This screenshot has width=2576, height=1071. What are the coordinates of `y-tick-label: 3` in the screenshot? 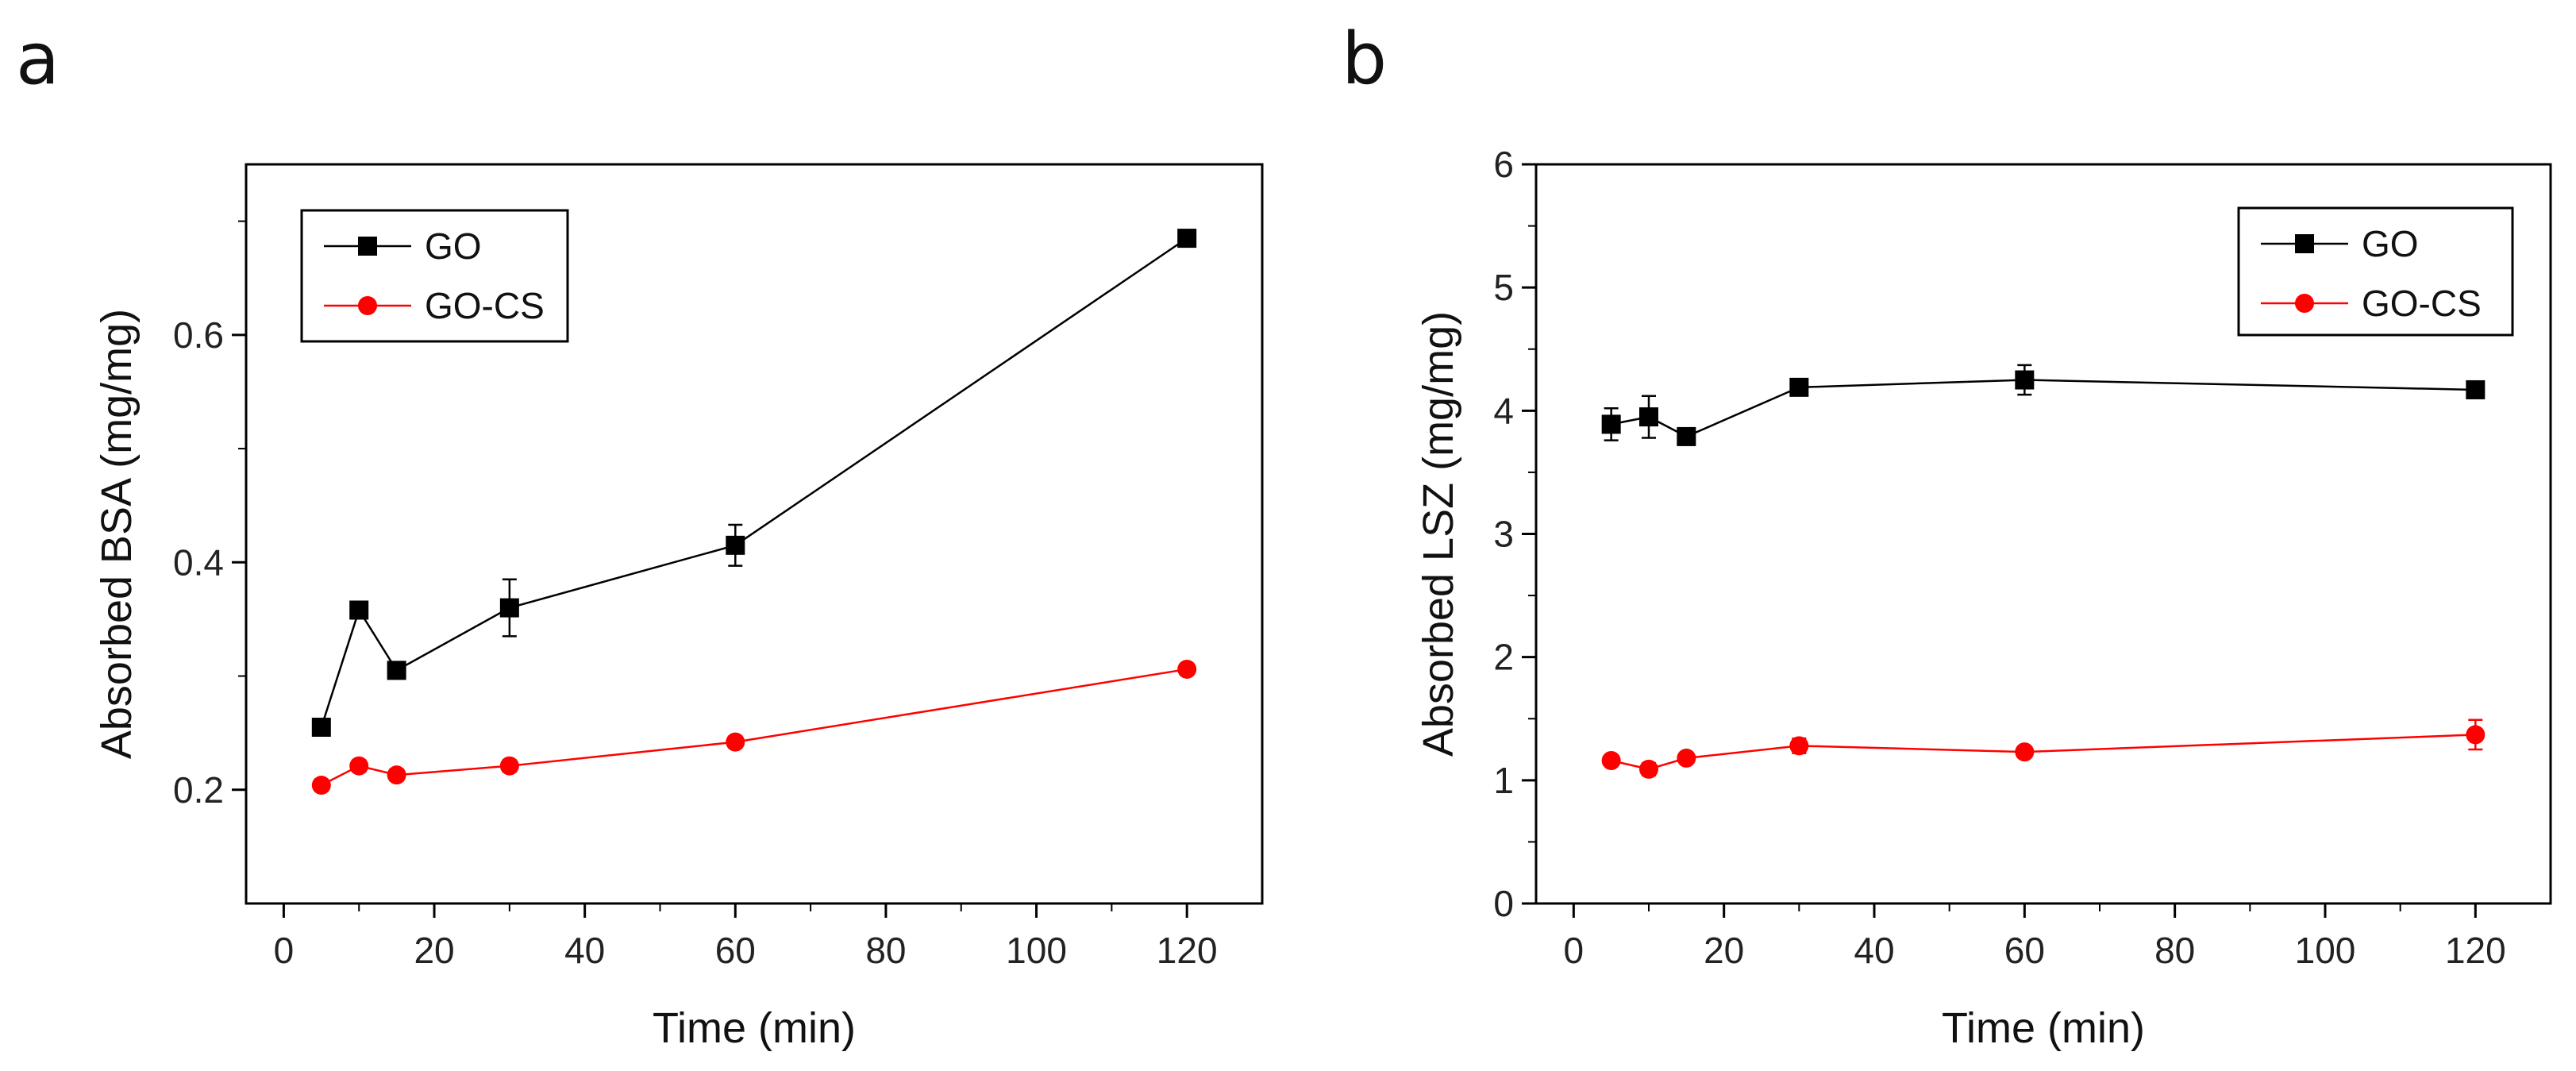 It's located at (1503, 534).